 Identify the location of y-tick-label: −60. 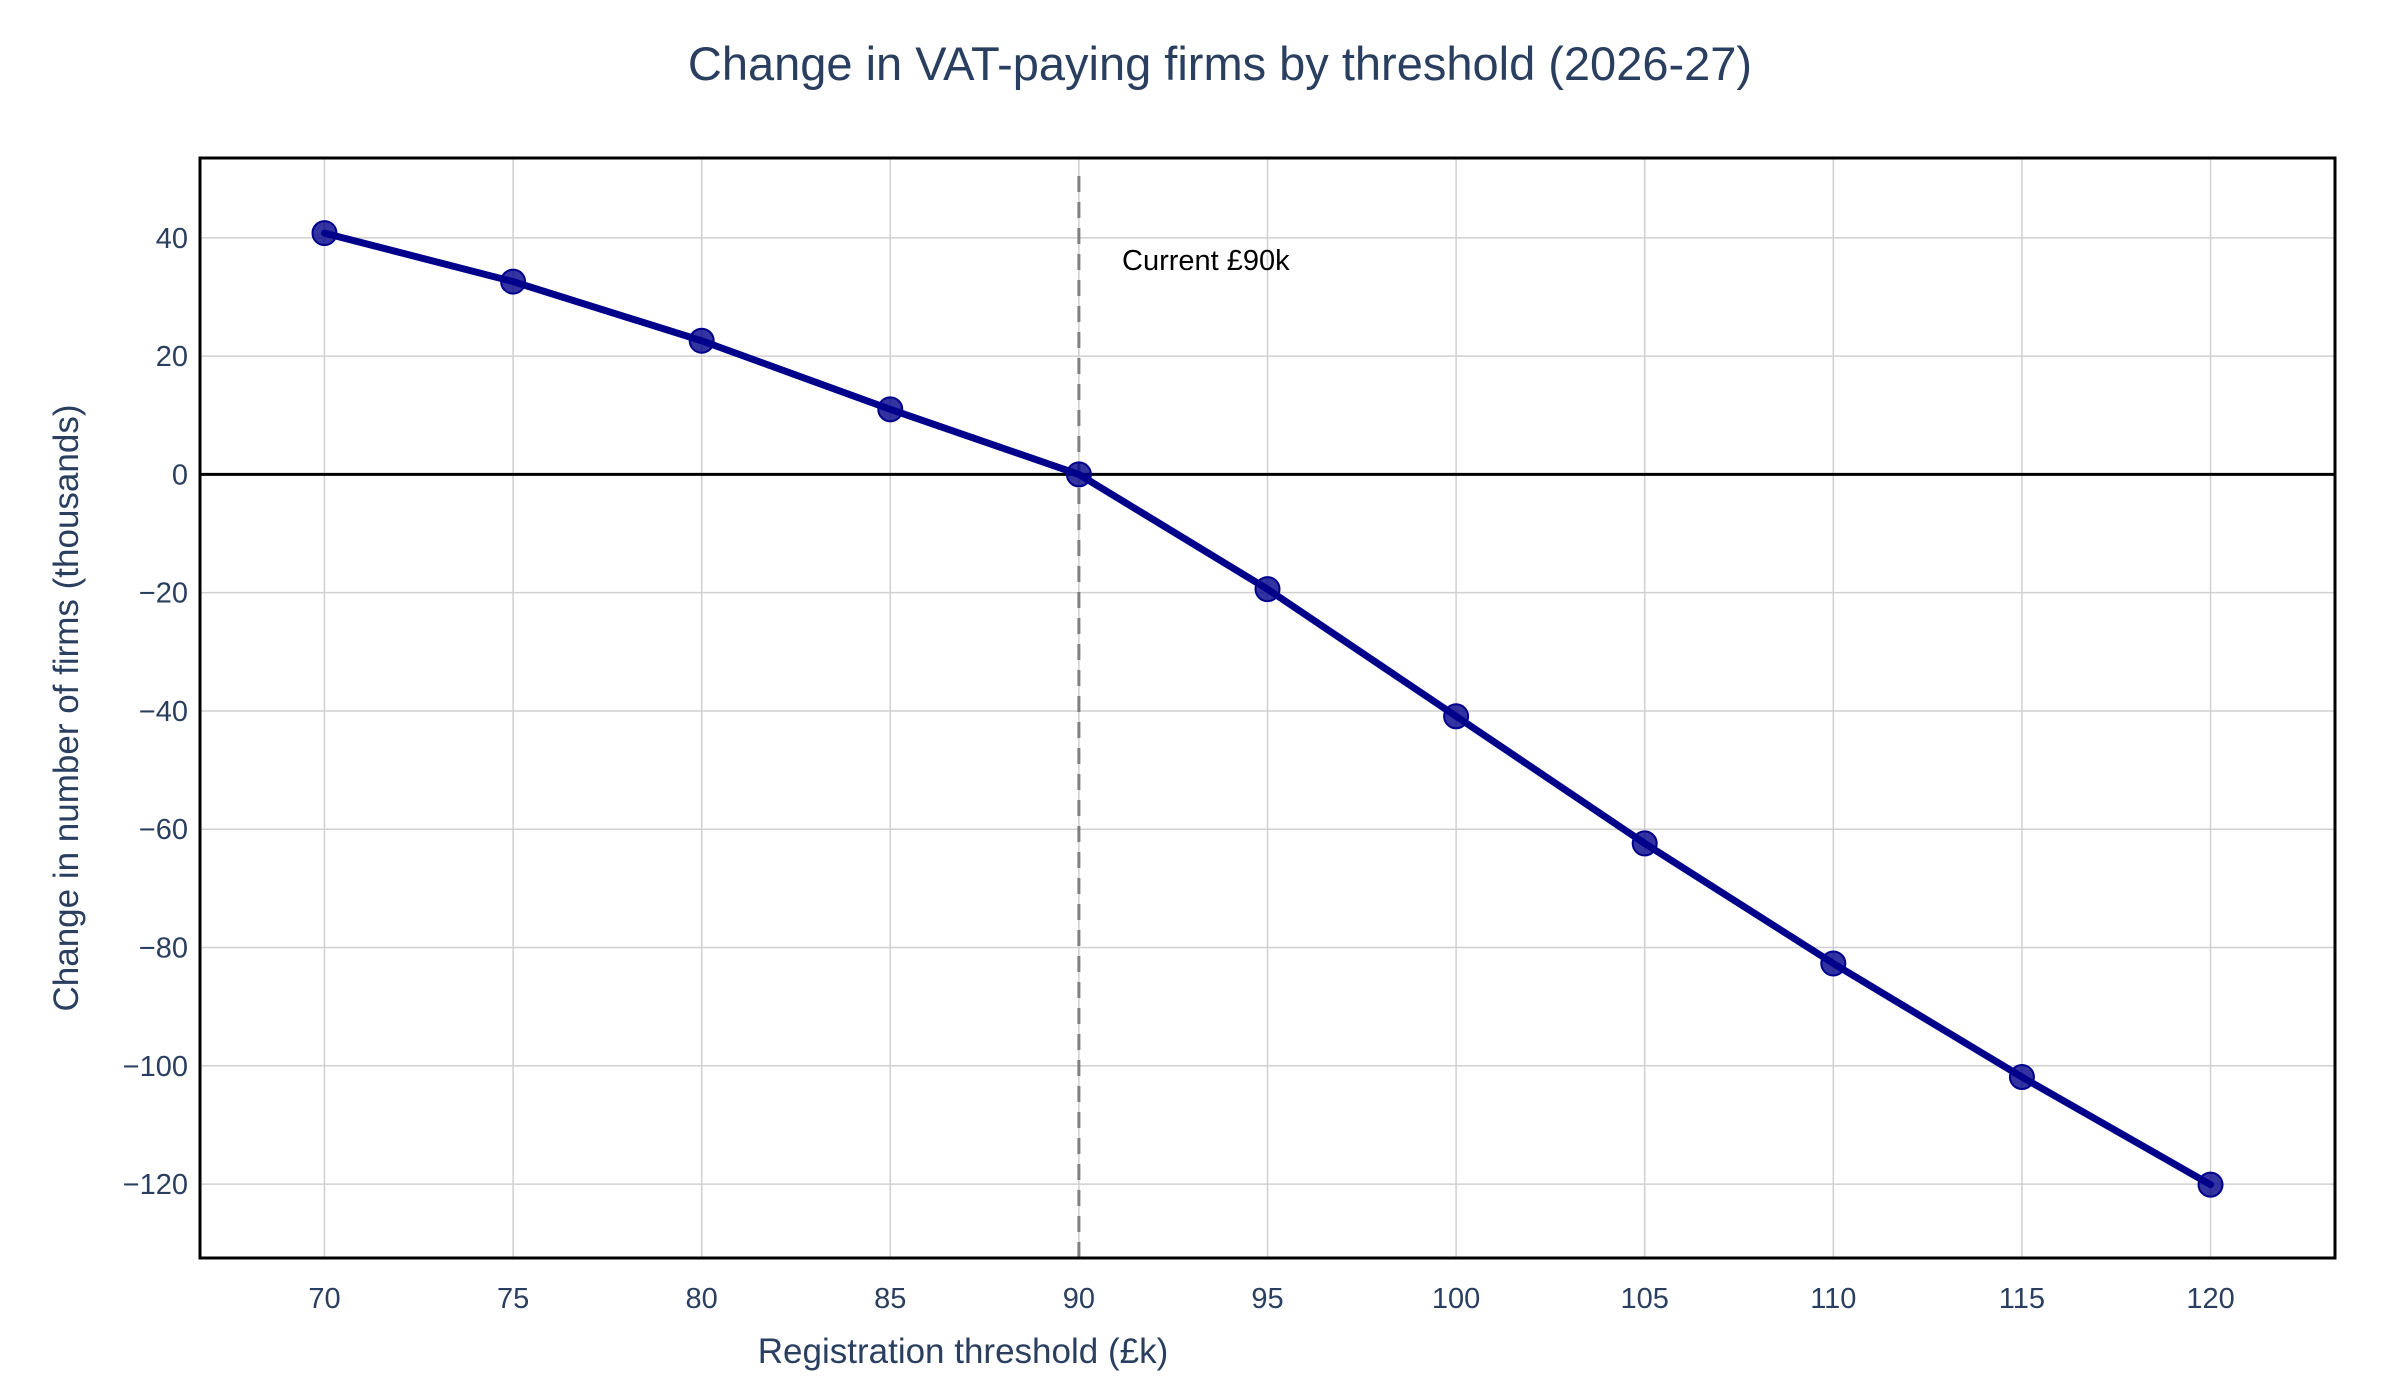
(163, 830).